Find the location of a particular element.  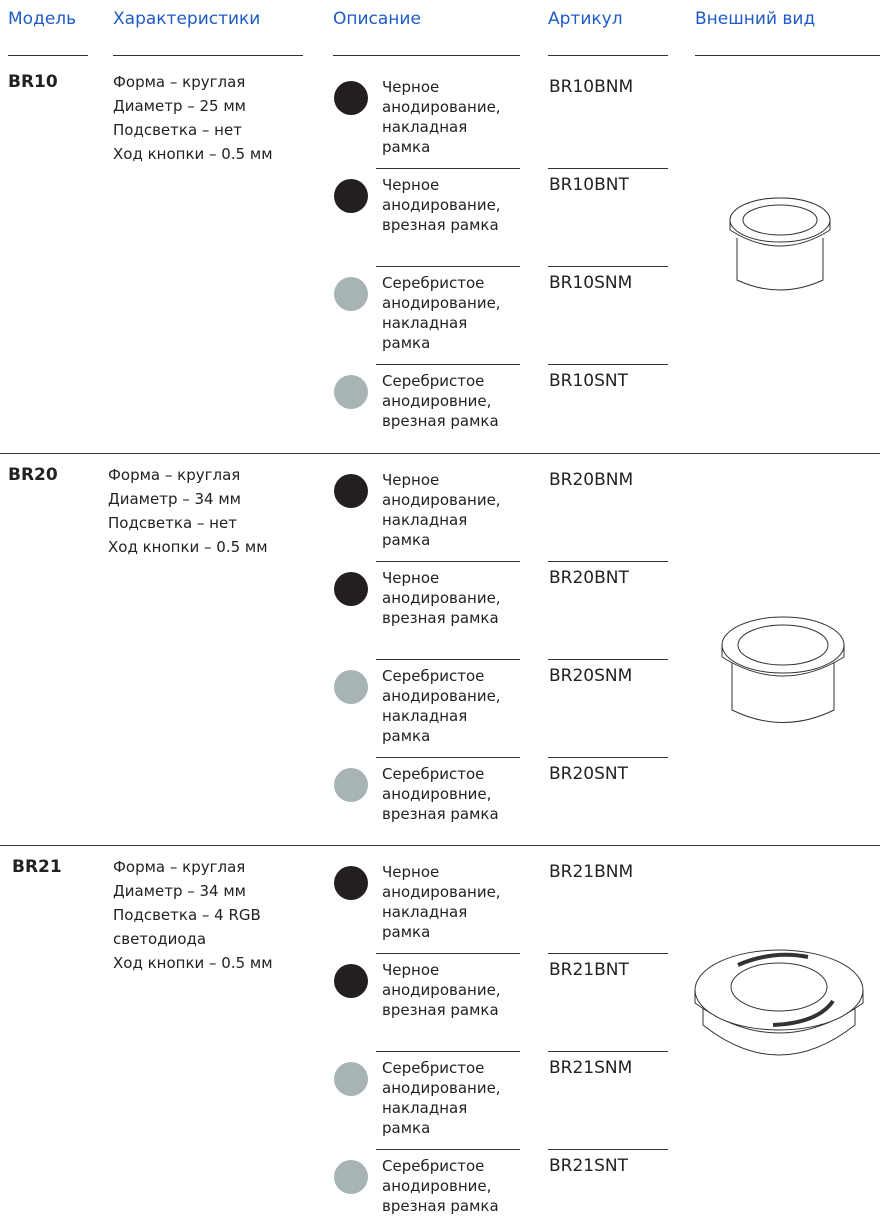

article: BR20SNM is located at coordinates (591, 676).